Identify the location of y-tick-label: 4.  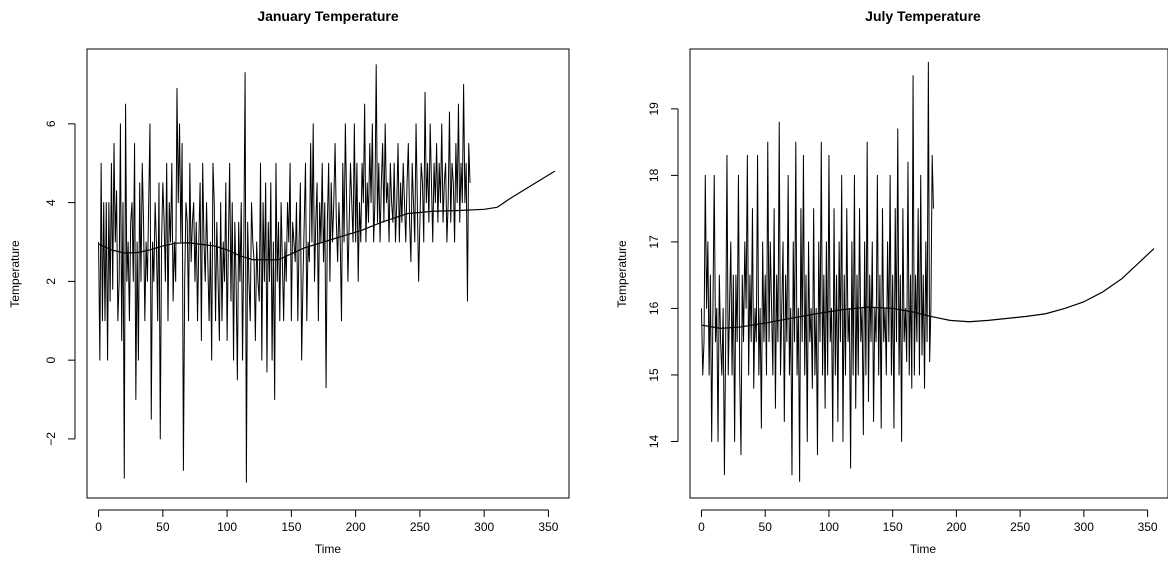
(51, 202).